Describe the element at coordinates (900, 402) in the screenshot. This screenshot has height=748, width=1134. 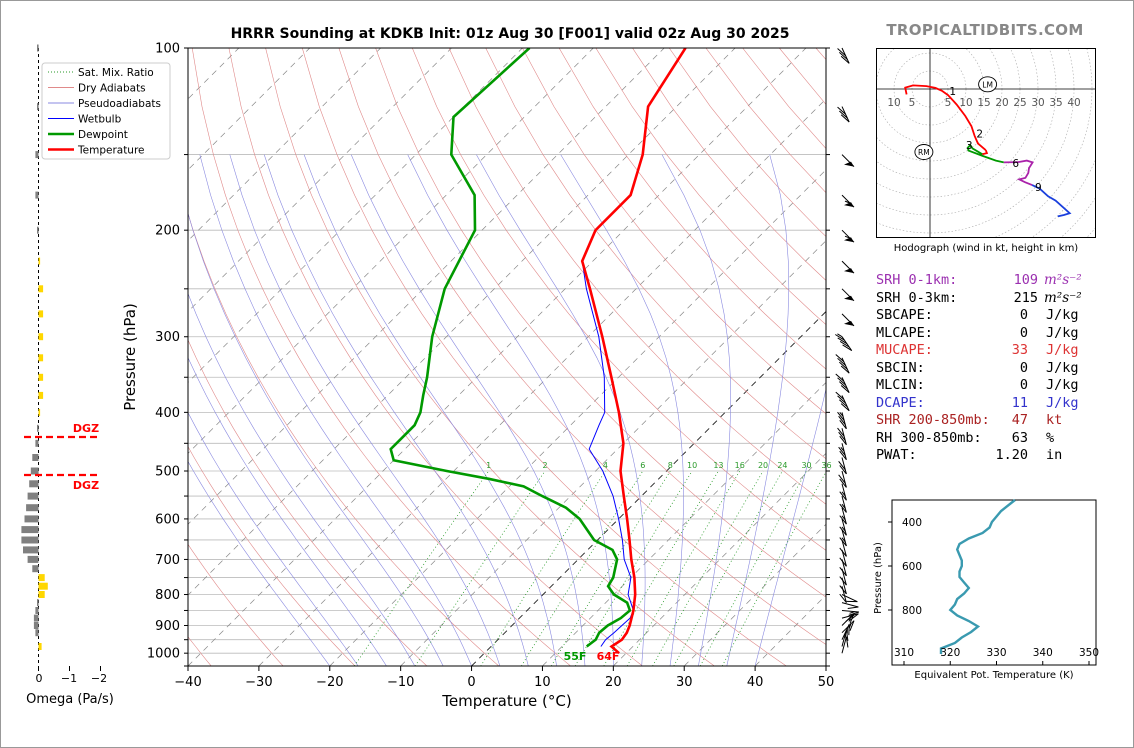
I see `param-label: DCAPE:` at that location.